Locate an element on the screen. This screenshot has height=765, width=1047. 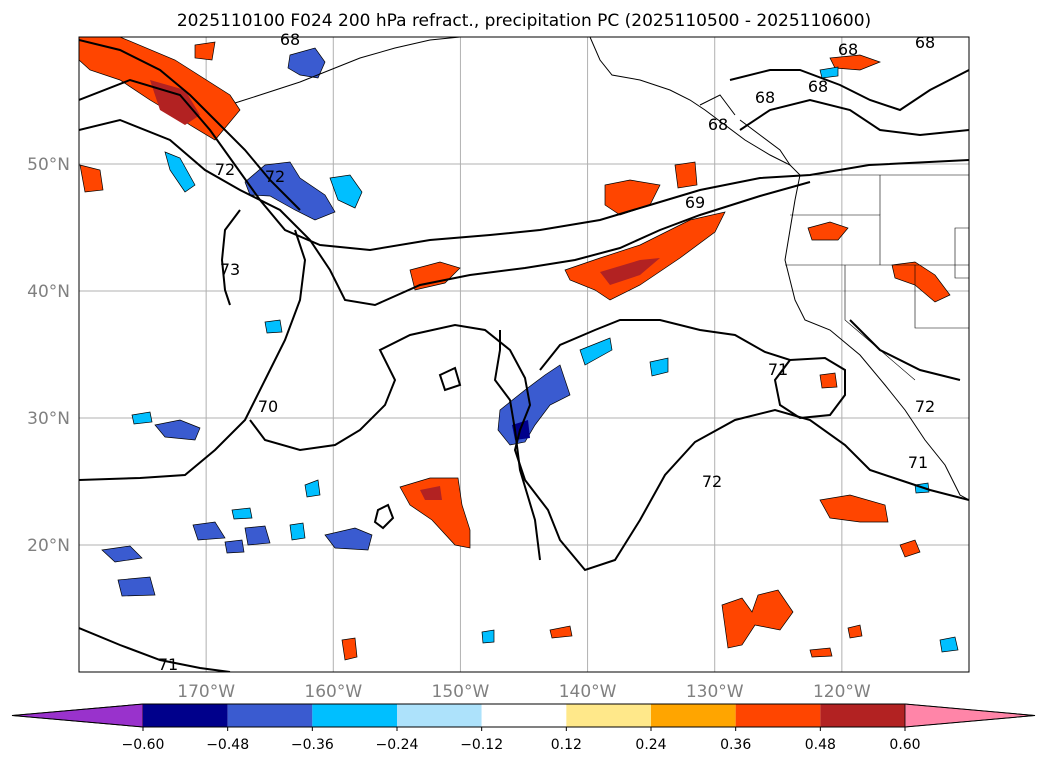
colorbar-tick-label: 0.60 is located at coordinates (904, 745).